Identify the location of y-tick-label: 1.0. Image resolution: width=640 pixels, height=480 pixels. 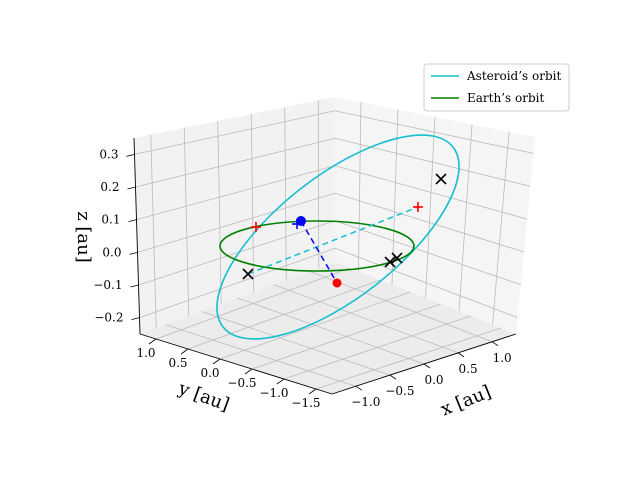
(145, 353).